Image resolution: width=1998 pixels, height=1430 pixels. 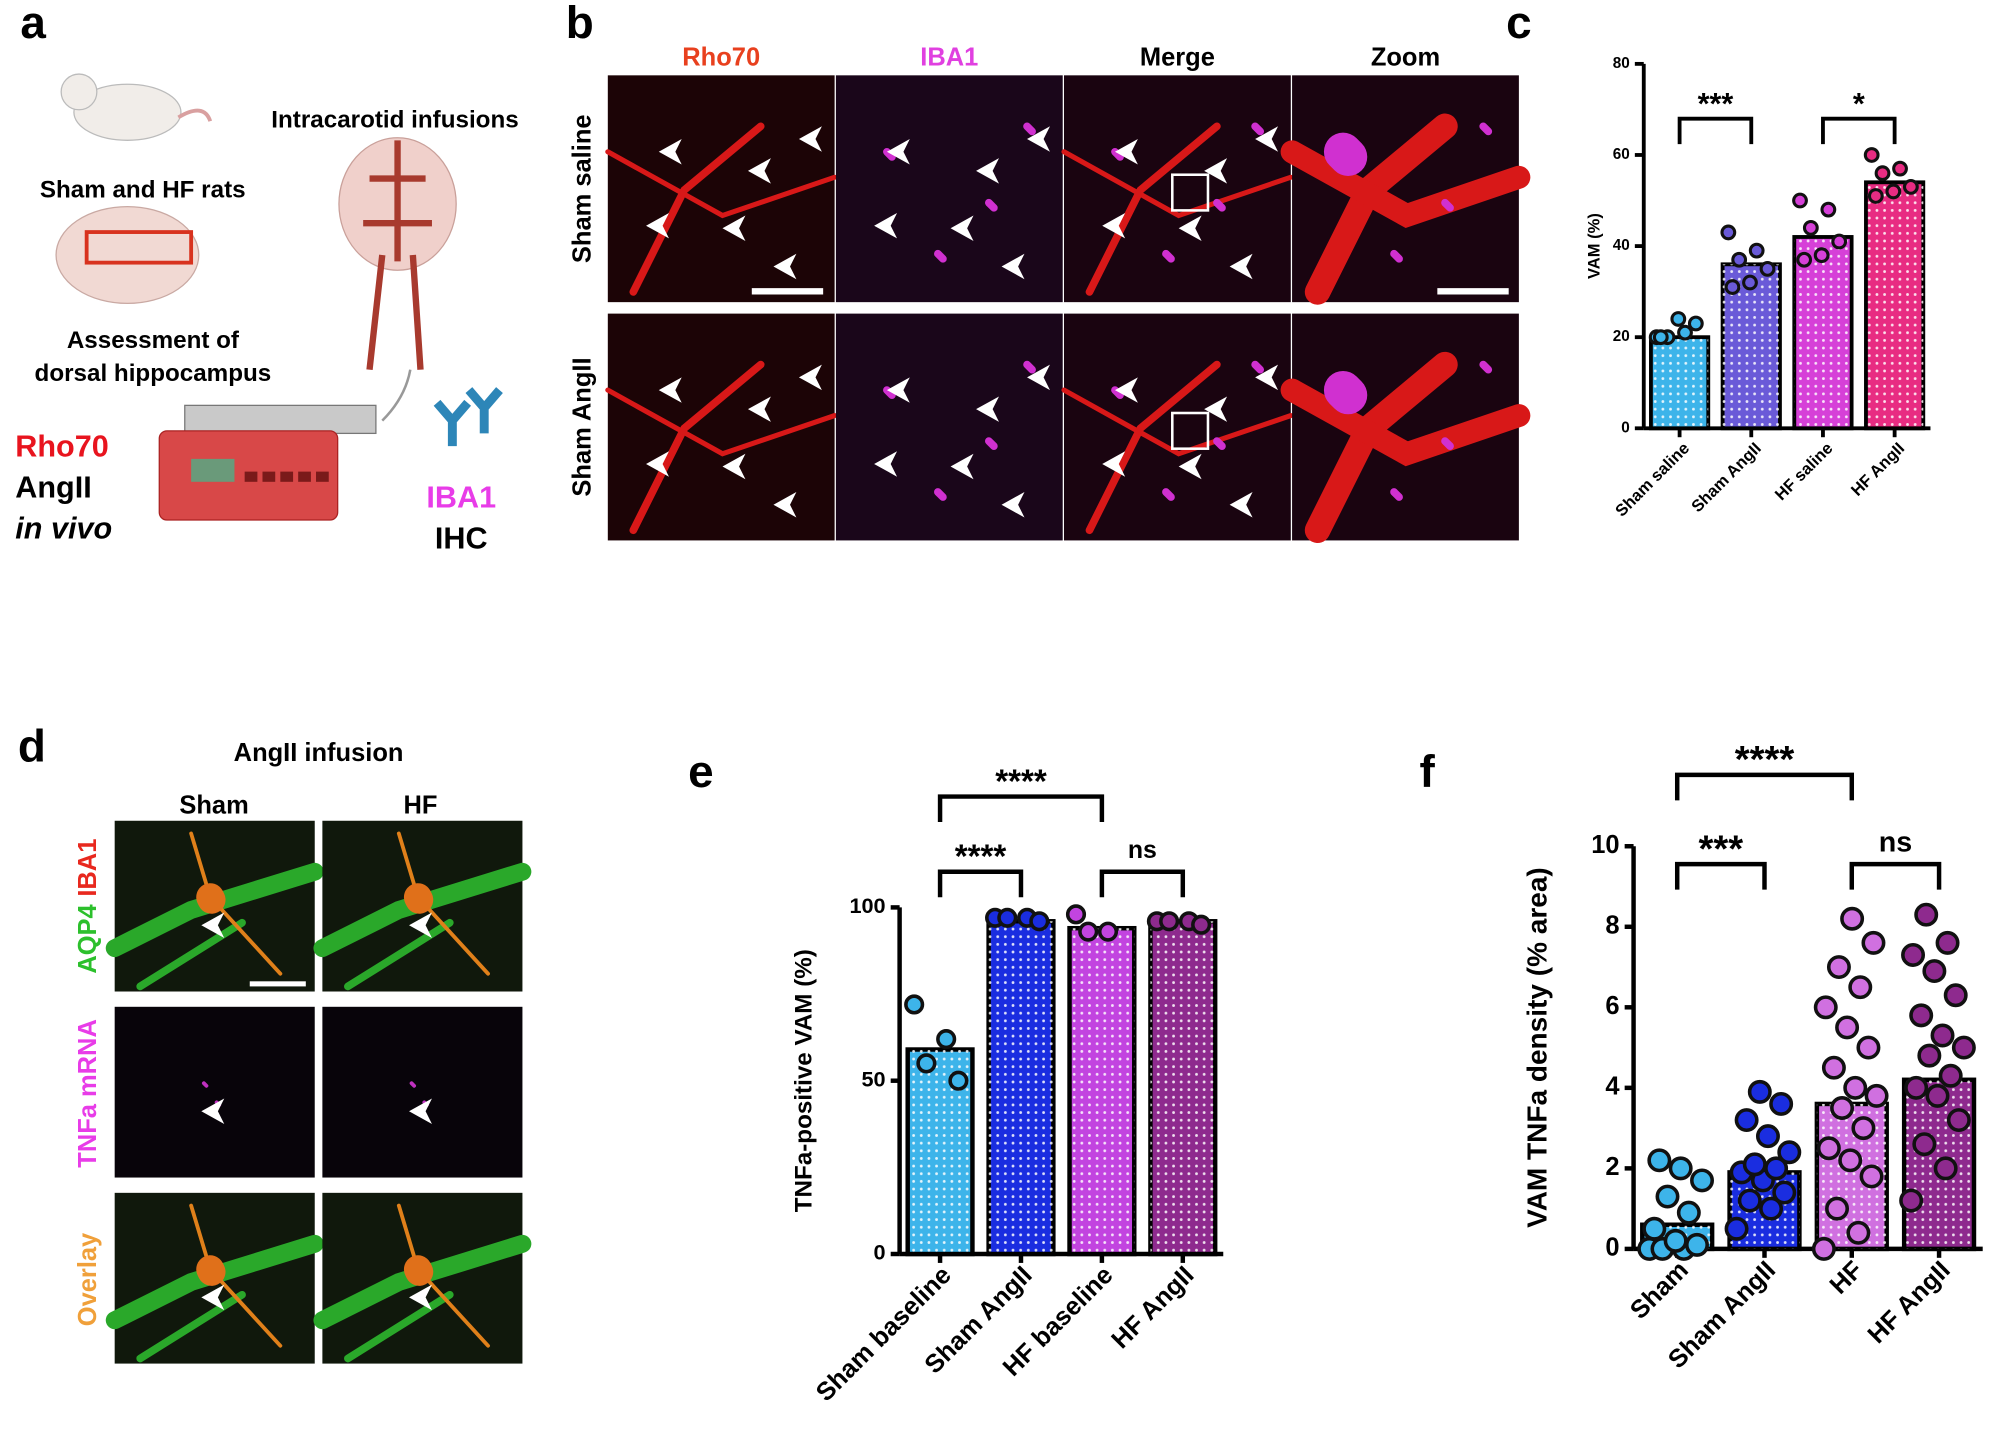 What do you see at coordinates (195, 115) in the screenshot?
I see `rat-tail` at bounding box center [195, 115].